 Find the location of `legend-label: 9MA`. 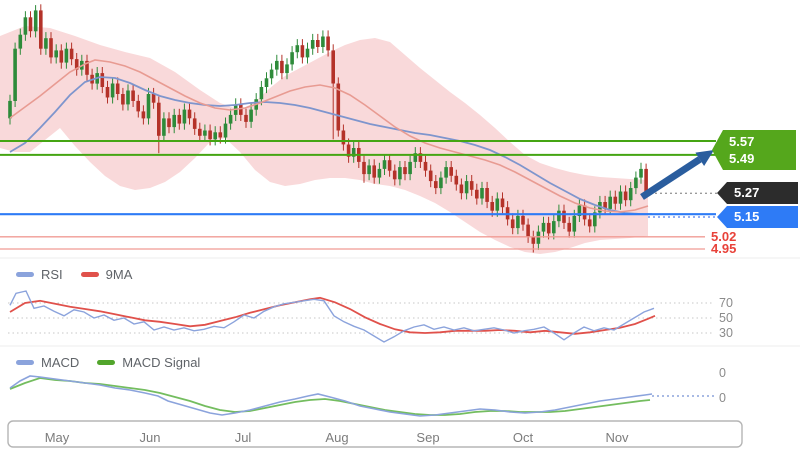

legend-label: 9MA is located at coordinates (119, 274).